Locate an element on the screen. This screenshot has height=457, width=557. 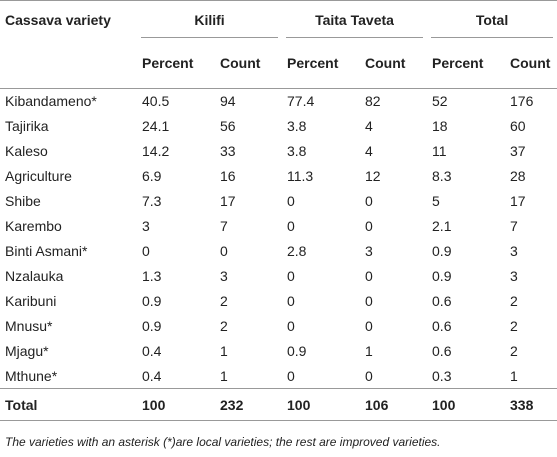
table-cell: 56 is located at coordinates (228, 126).